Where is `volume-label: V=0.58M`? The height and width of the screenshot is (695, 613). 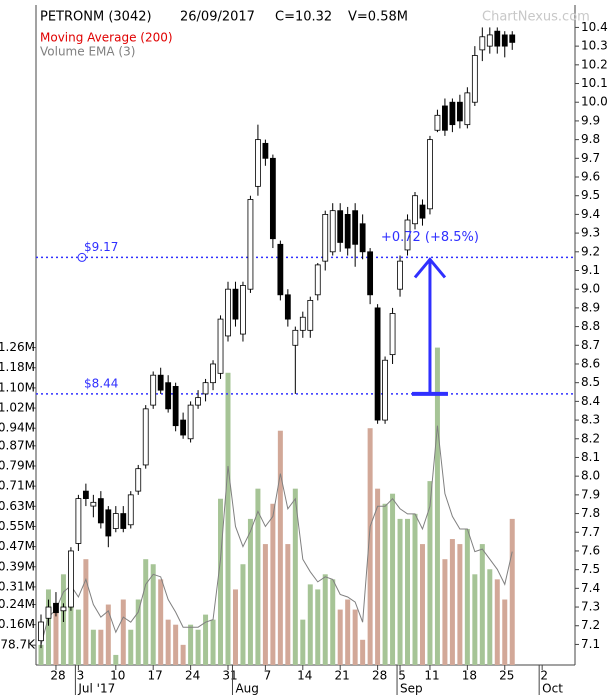 volume-label: V=0.58M is located at coordinates (378, 17).